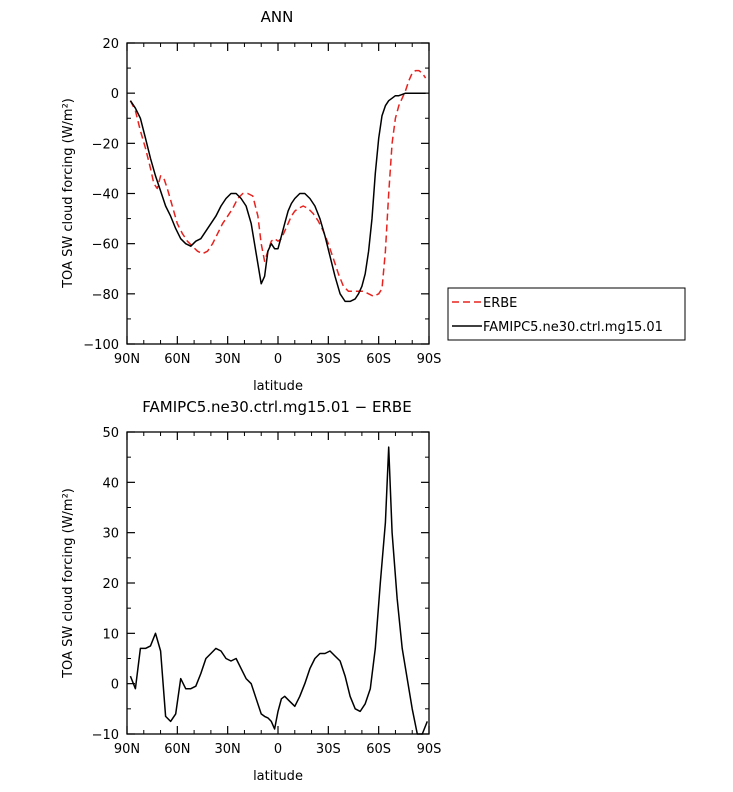 The height and width of the screenshot is (792, 733). I want to click on top-y-tick-label: −60, so click(105, 245).